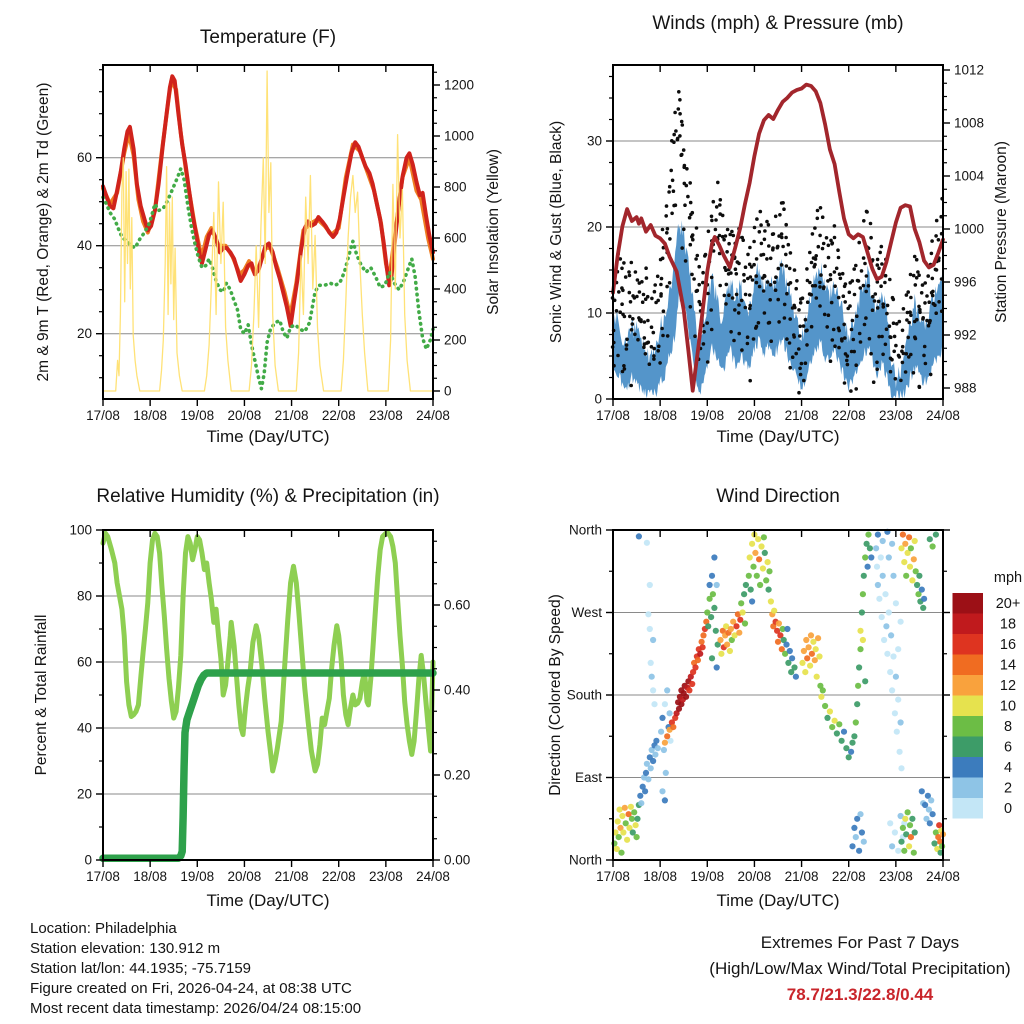 This screenshot has height=1024, width=1024. I want to click on temperature-series, so click(268, 231).